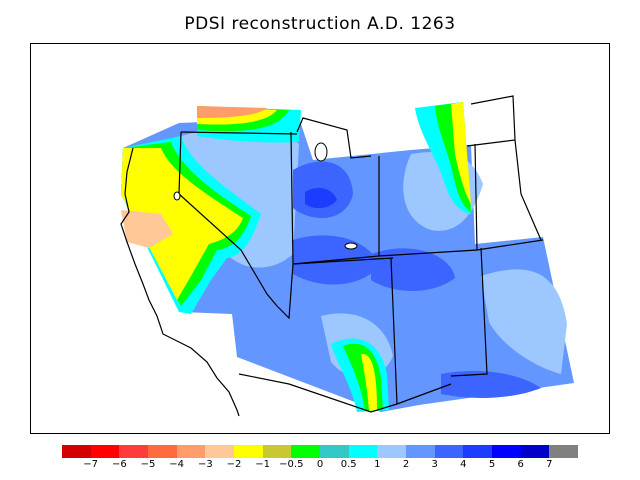  What do you see at coordinates (549, 464) in the screenshot?
I see `legend-tick-label: 7` at bounding box center [549, 464].